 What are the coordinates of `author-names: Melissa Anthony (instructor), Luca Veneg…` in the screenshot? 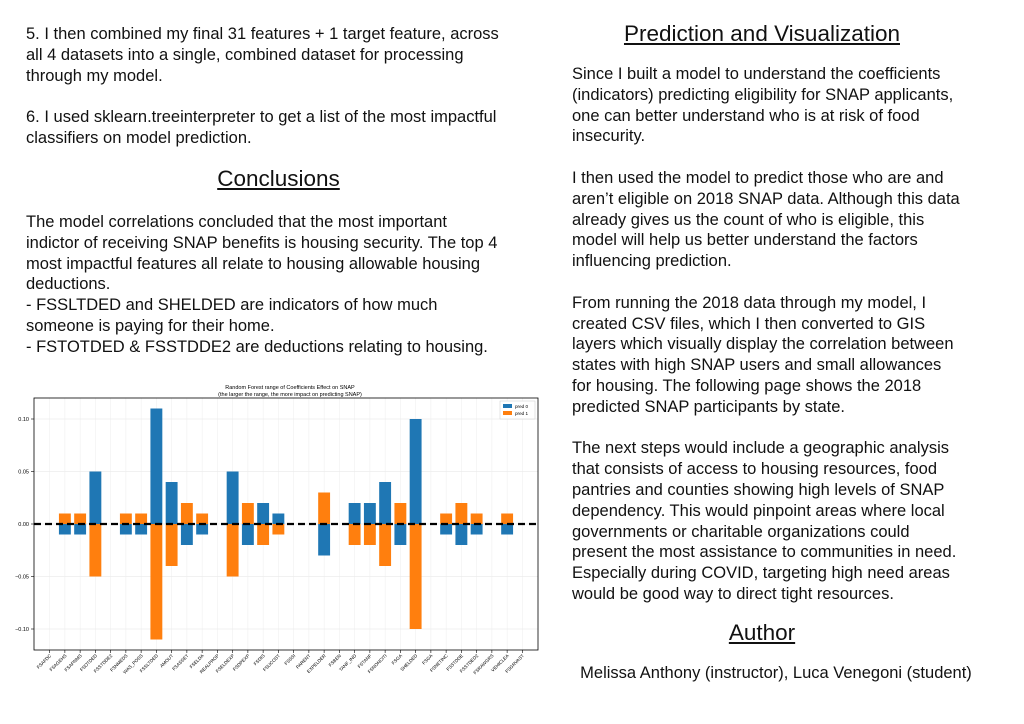 It's located at (776, 673).